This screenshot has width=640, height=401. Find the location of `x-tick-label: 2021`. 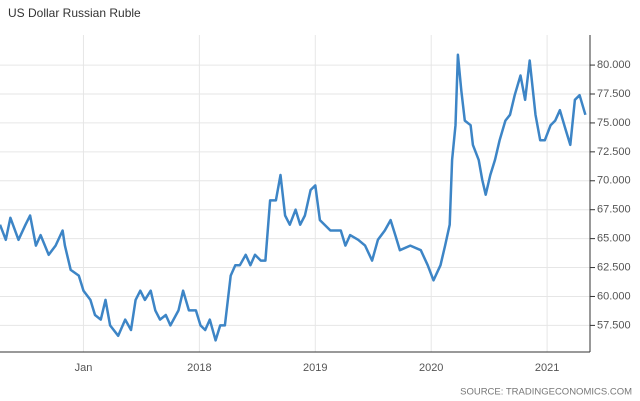

x-tick-label: 2021 is located at coordinates (547, 368).